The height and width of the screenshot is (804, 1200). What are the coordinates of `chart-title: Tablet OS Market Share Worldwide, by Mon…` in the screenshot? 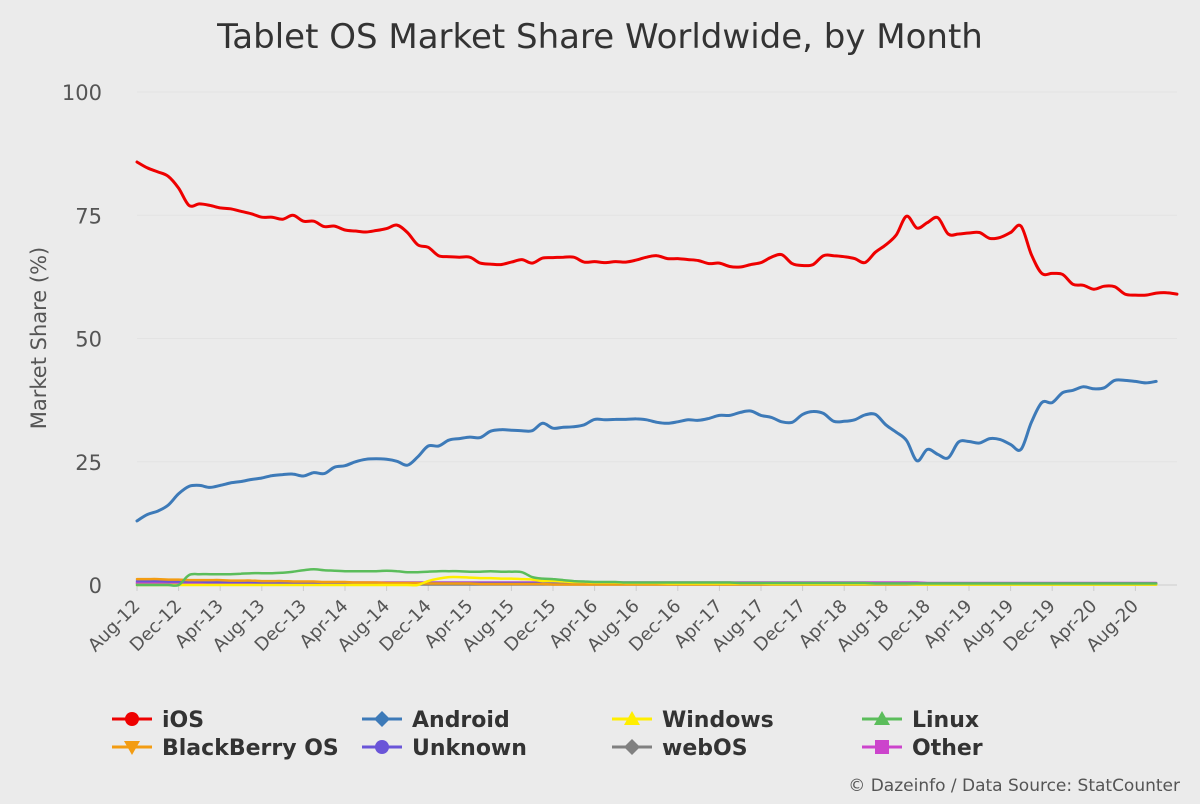 It's located at (599, 37).